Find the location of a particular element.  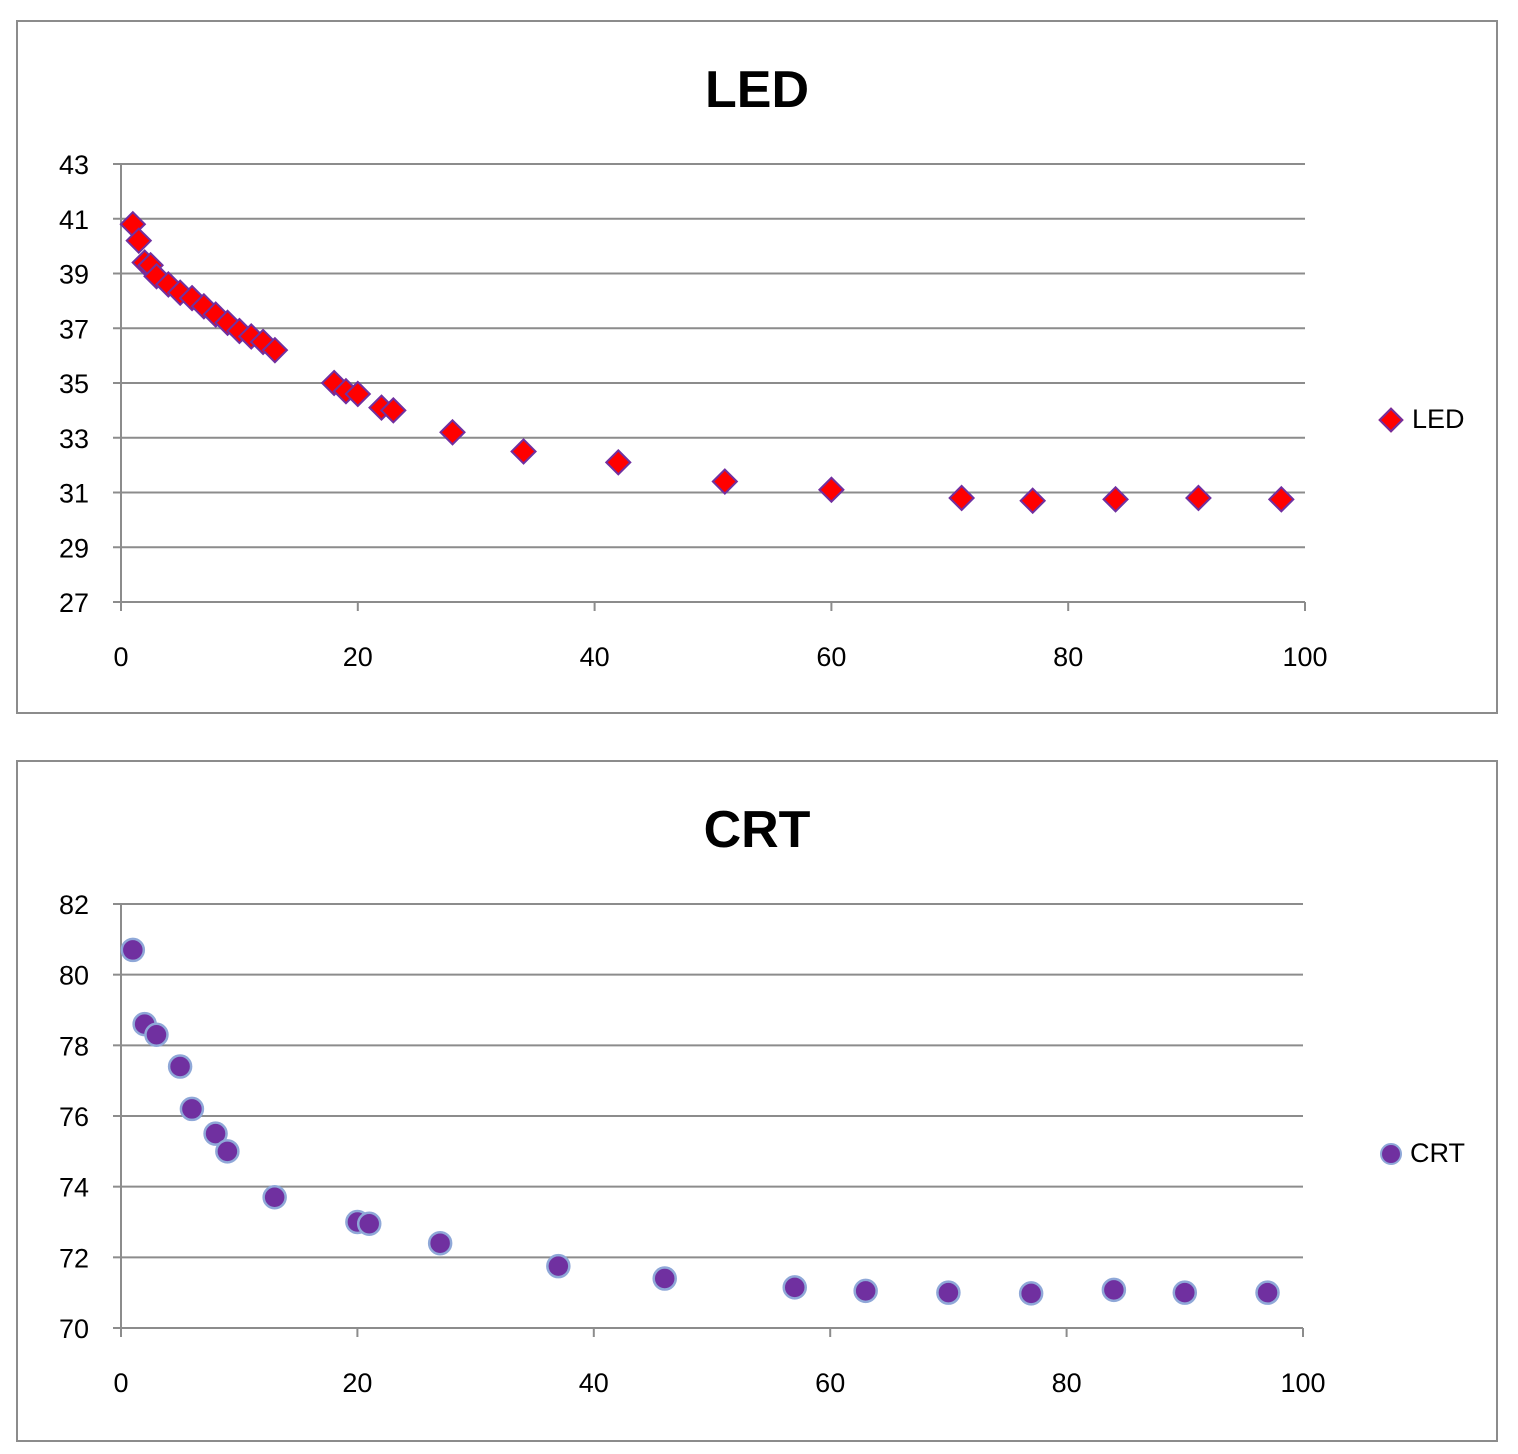

led-xtick-label: 60 is located at coordinates (831, 657).